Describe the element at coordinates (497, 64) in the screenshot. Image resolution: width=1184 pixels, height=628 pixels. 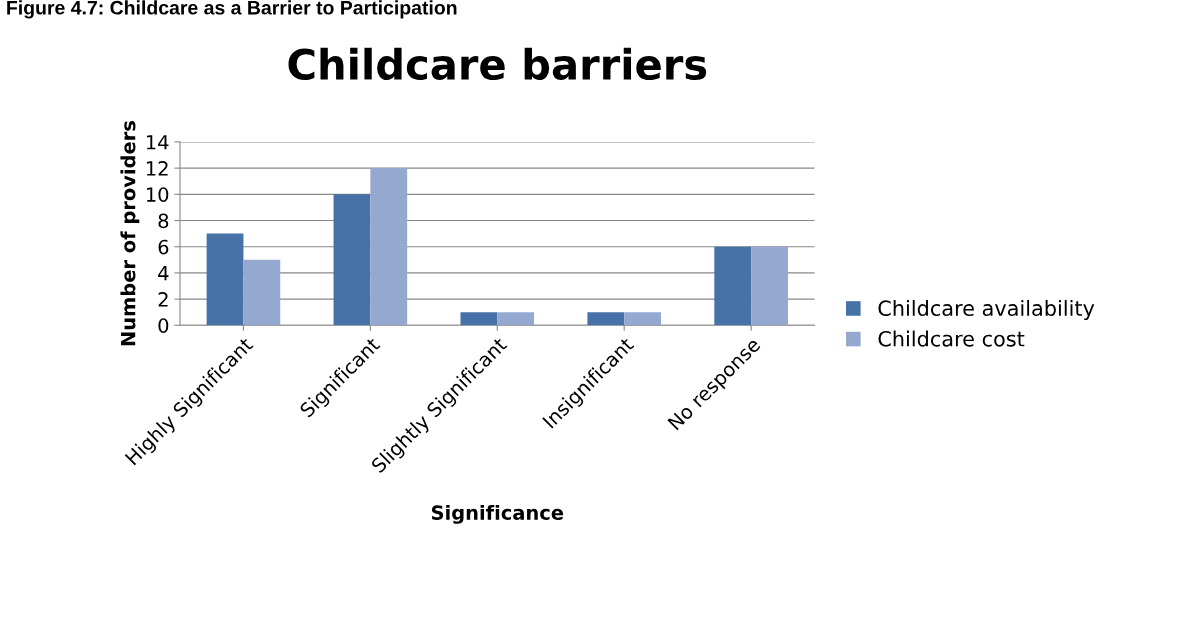
I see `chart-title: Childcare barriers` at that location.